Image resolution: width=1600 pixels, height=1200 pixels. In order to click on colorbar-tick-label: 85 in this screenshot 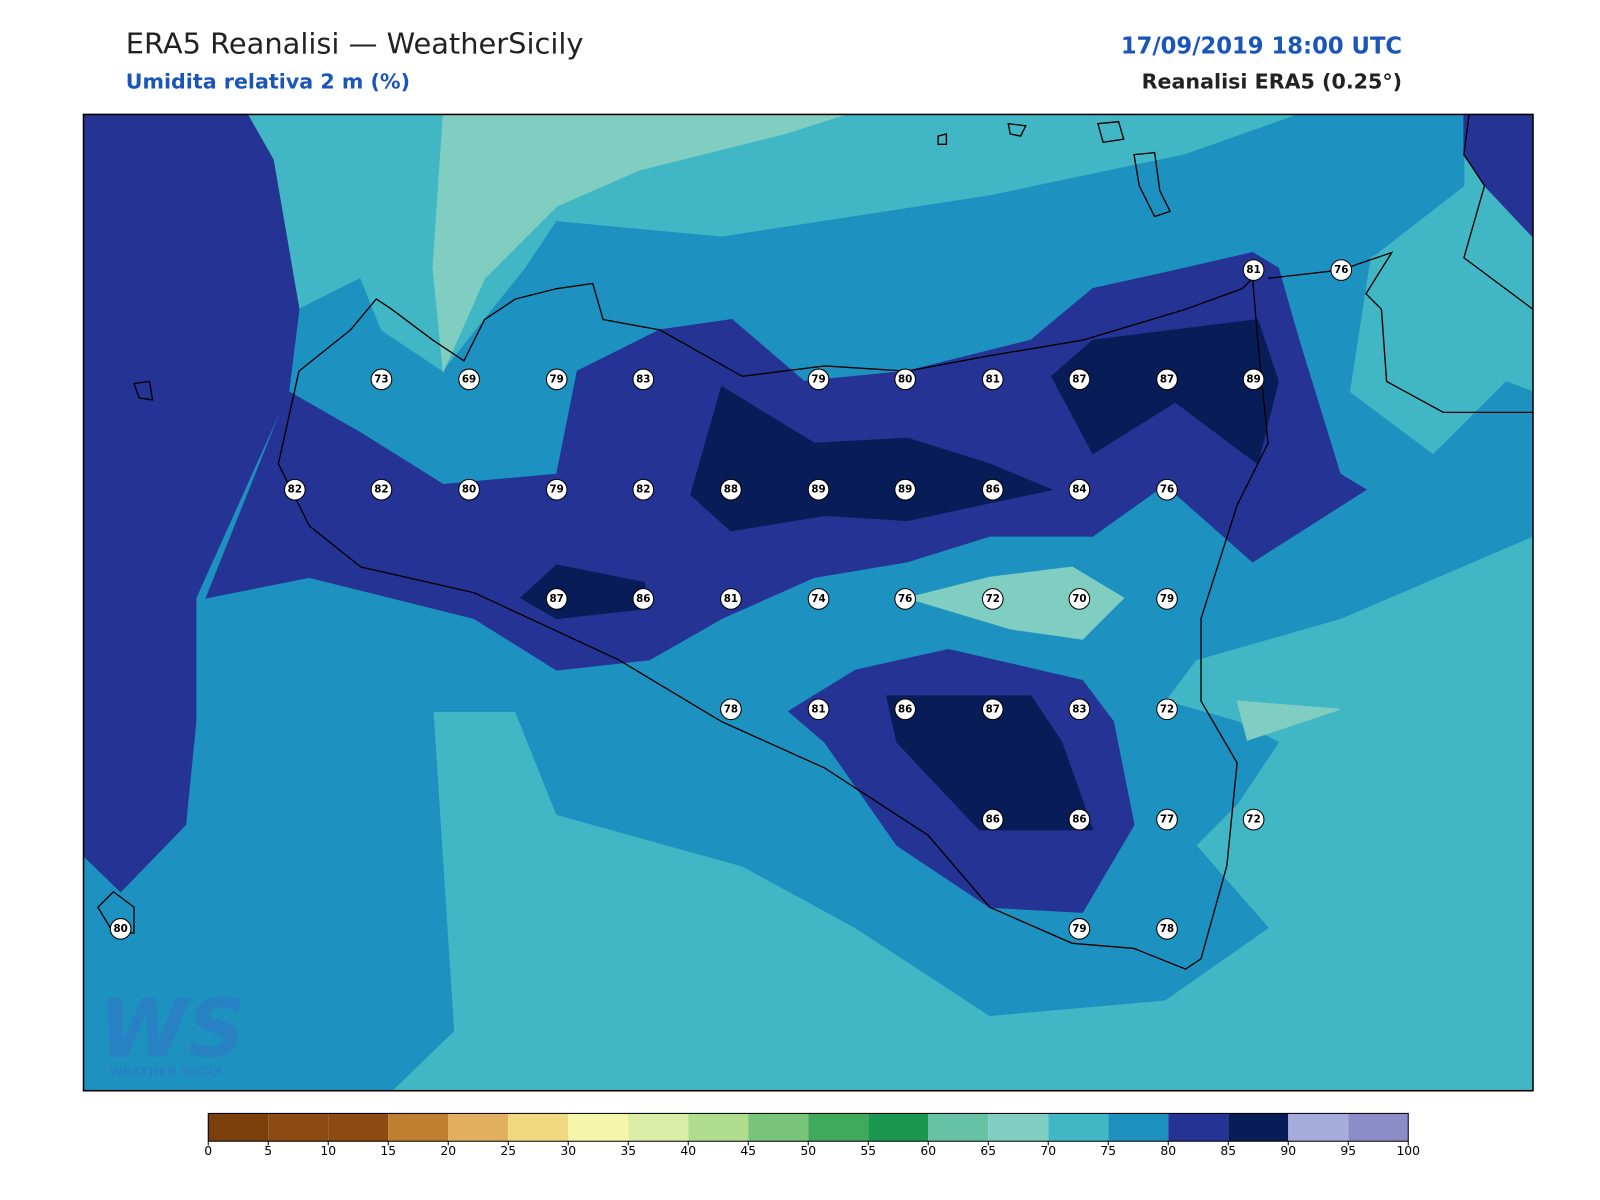, I will do `click(1228, 1151)`.